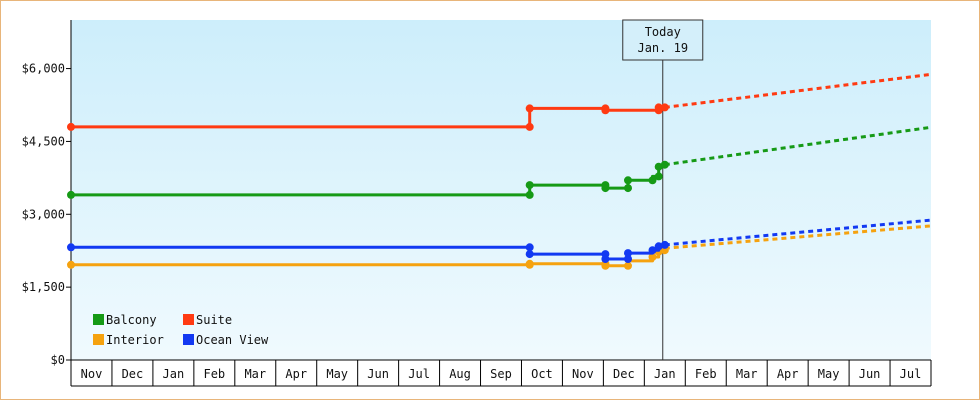 The image size is (980, 400). I want to click on today-box, so click(663, 40).